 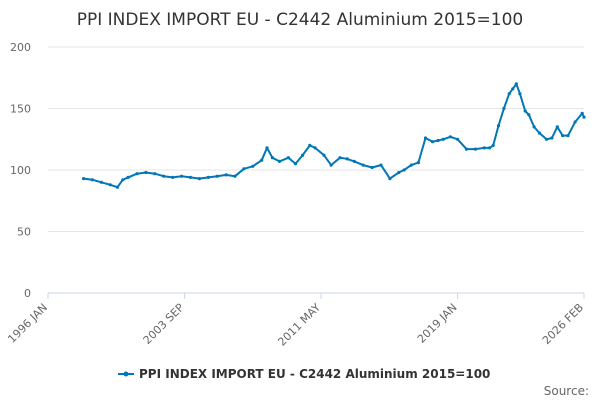 I want to click on x-tick-label: 2003 SEP, so click(x=164, y=324).